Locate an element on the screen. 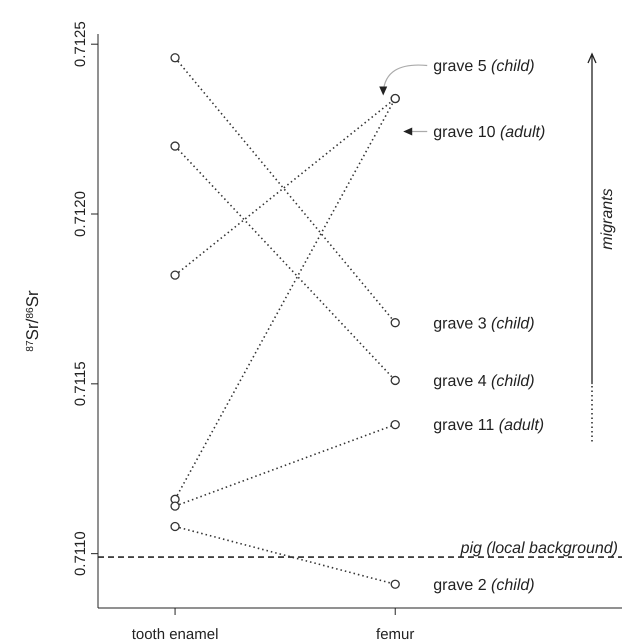  text: grave 4 (child) is located at coordinates (484, 381).